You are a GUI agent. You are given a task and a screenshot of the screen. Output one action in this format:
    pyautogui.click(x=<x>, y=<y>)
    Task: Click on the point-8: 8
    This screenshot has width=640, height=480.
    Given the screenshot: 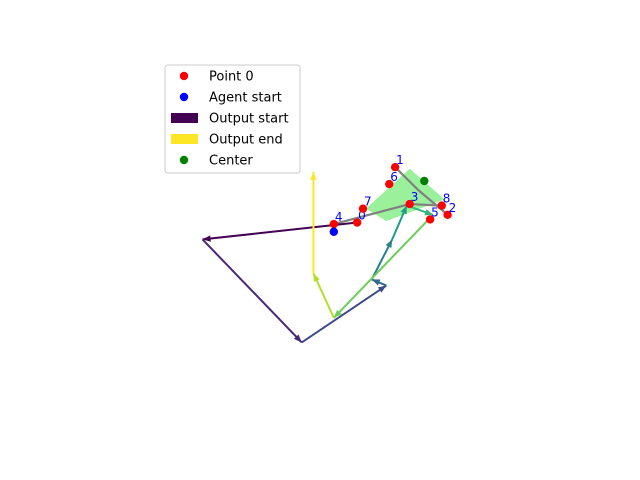 What is the action you would take?
    pyautogui.click(x=444, y=201)
    